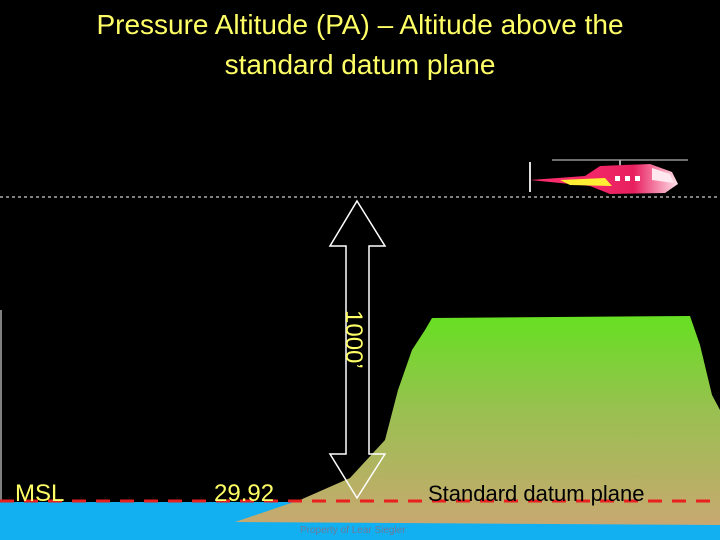 This screenshot has height=540, width=720. Describe the element at coordinates (536, 493) in the screenshot. I see `datum-label: Standard datum plane` at that location.